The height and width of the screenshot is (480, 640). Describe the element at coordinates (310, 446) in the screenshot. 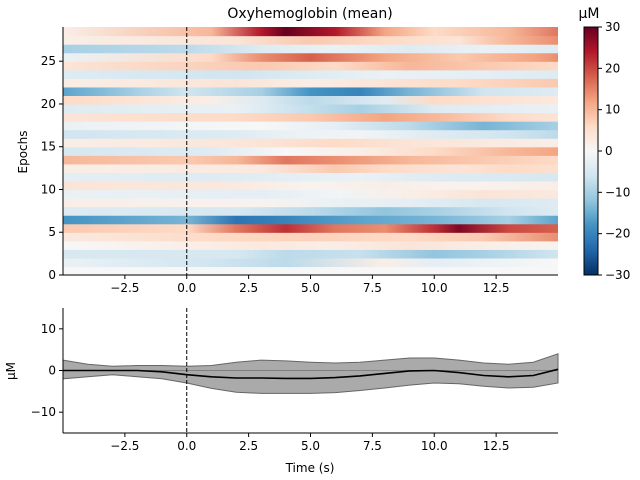

I see `timecourse-x-tick-label: 5.0` at that location.